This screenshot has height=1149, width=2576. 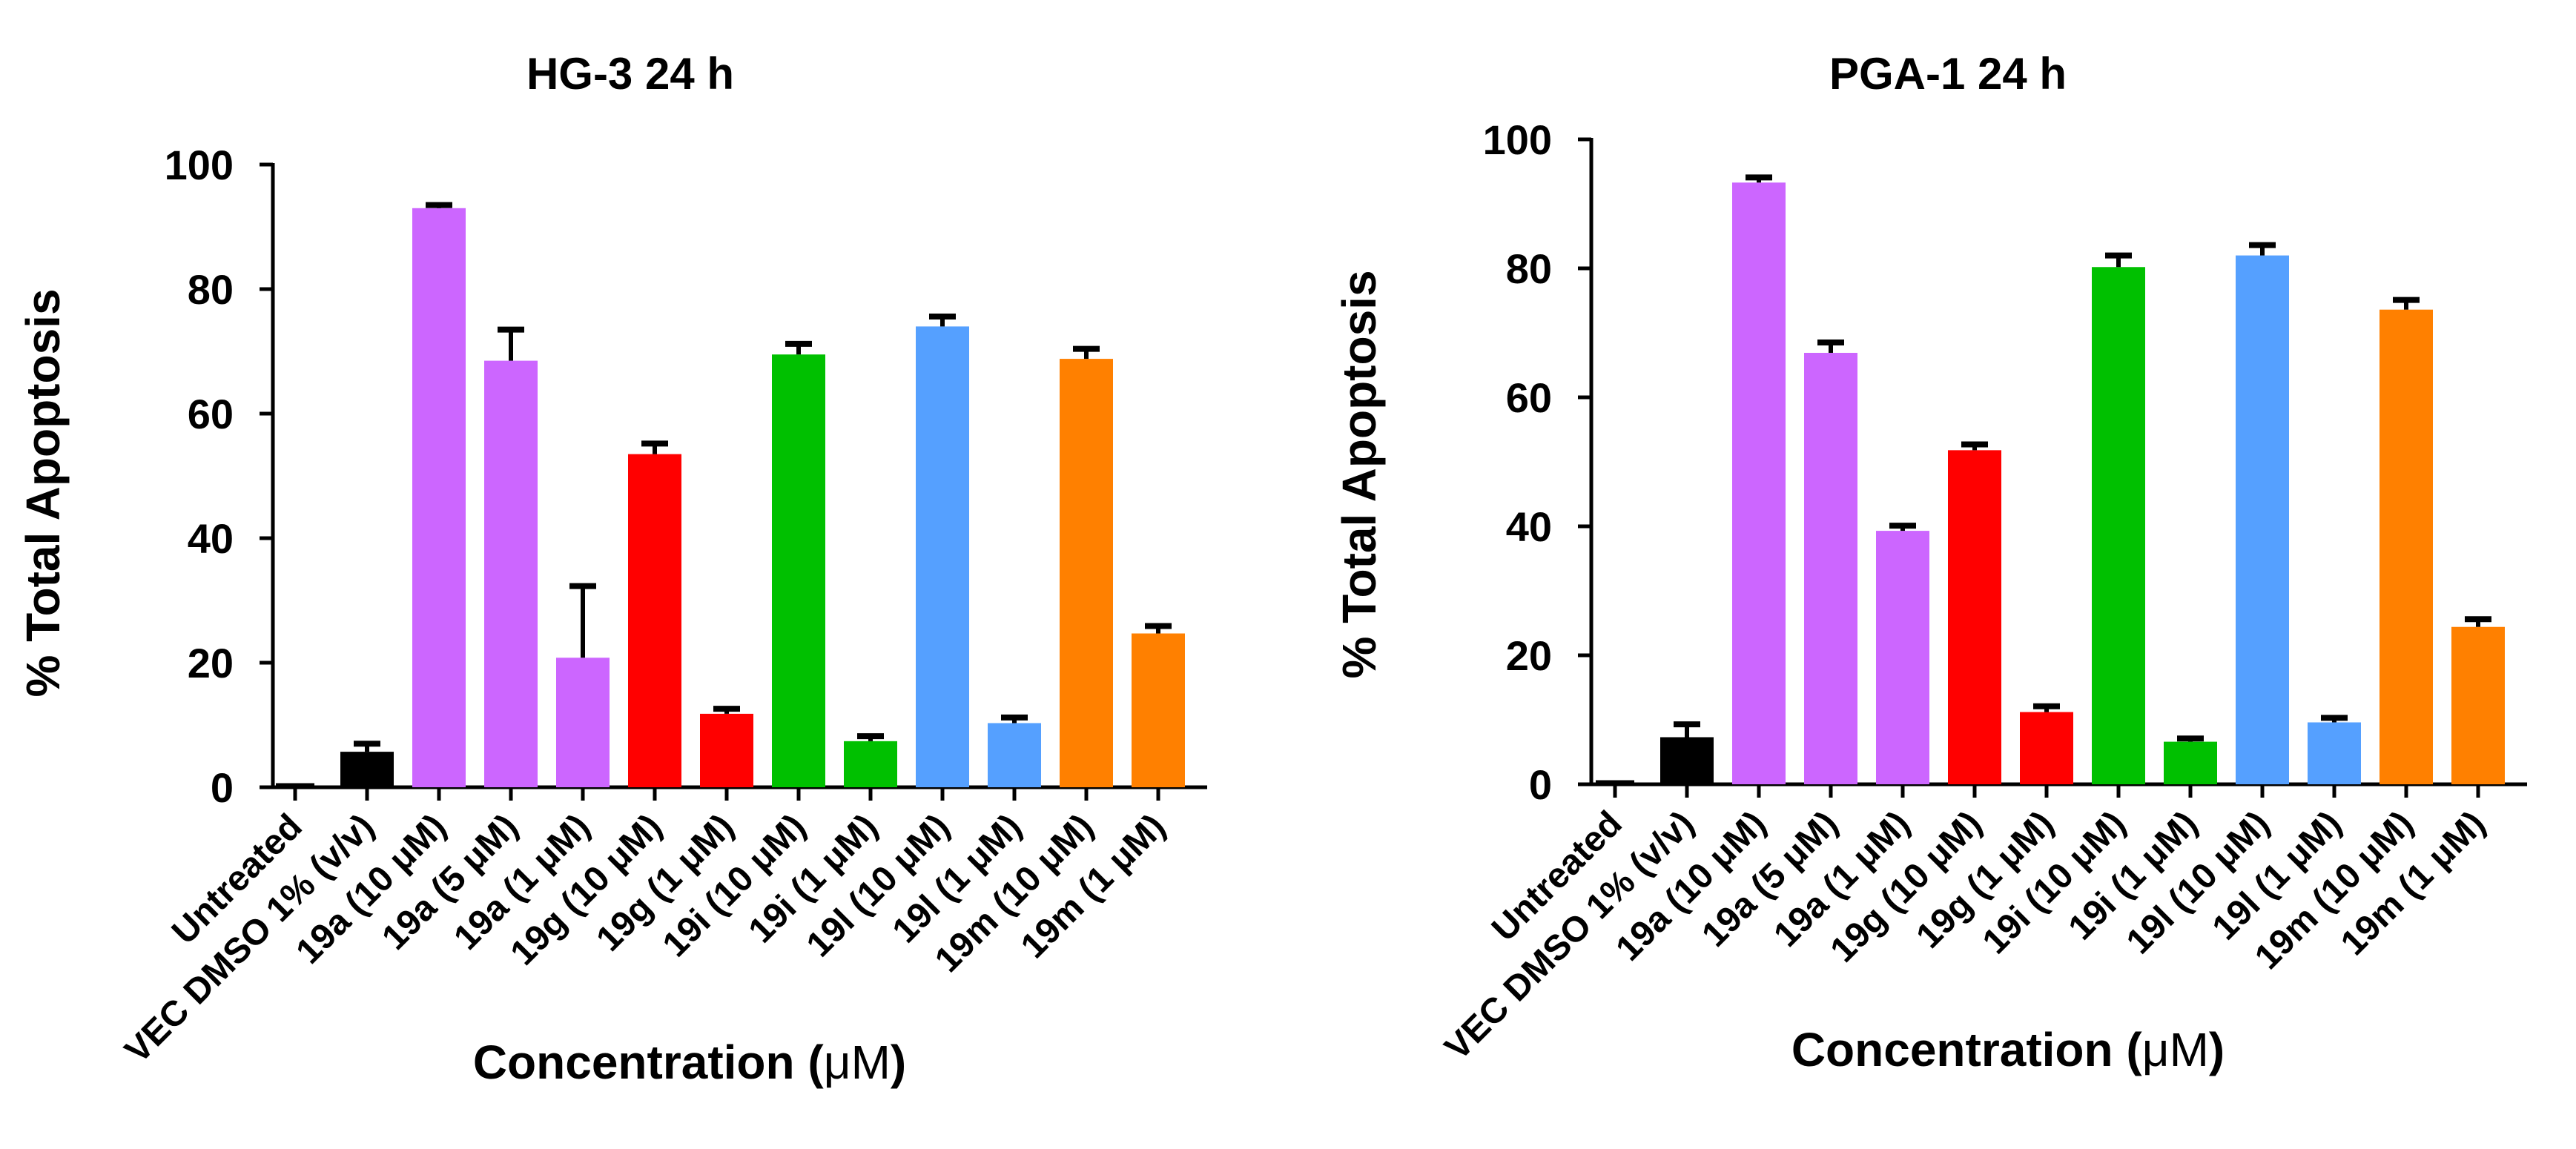 I want to click on chart-title: HG-3 24 h, so click(x=630, y=74).